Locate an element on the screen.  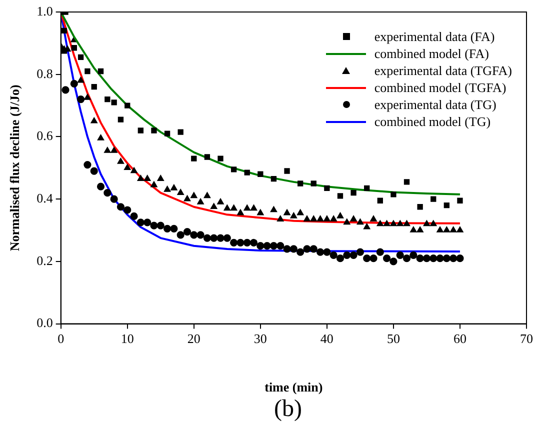
y-tick-label: 0.6 is located at coordinates (45, 136).